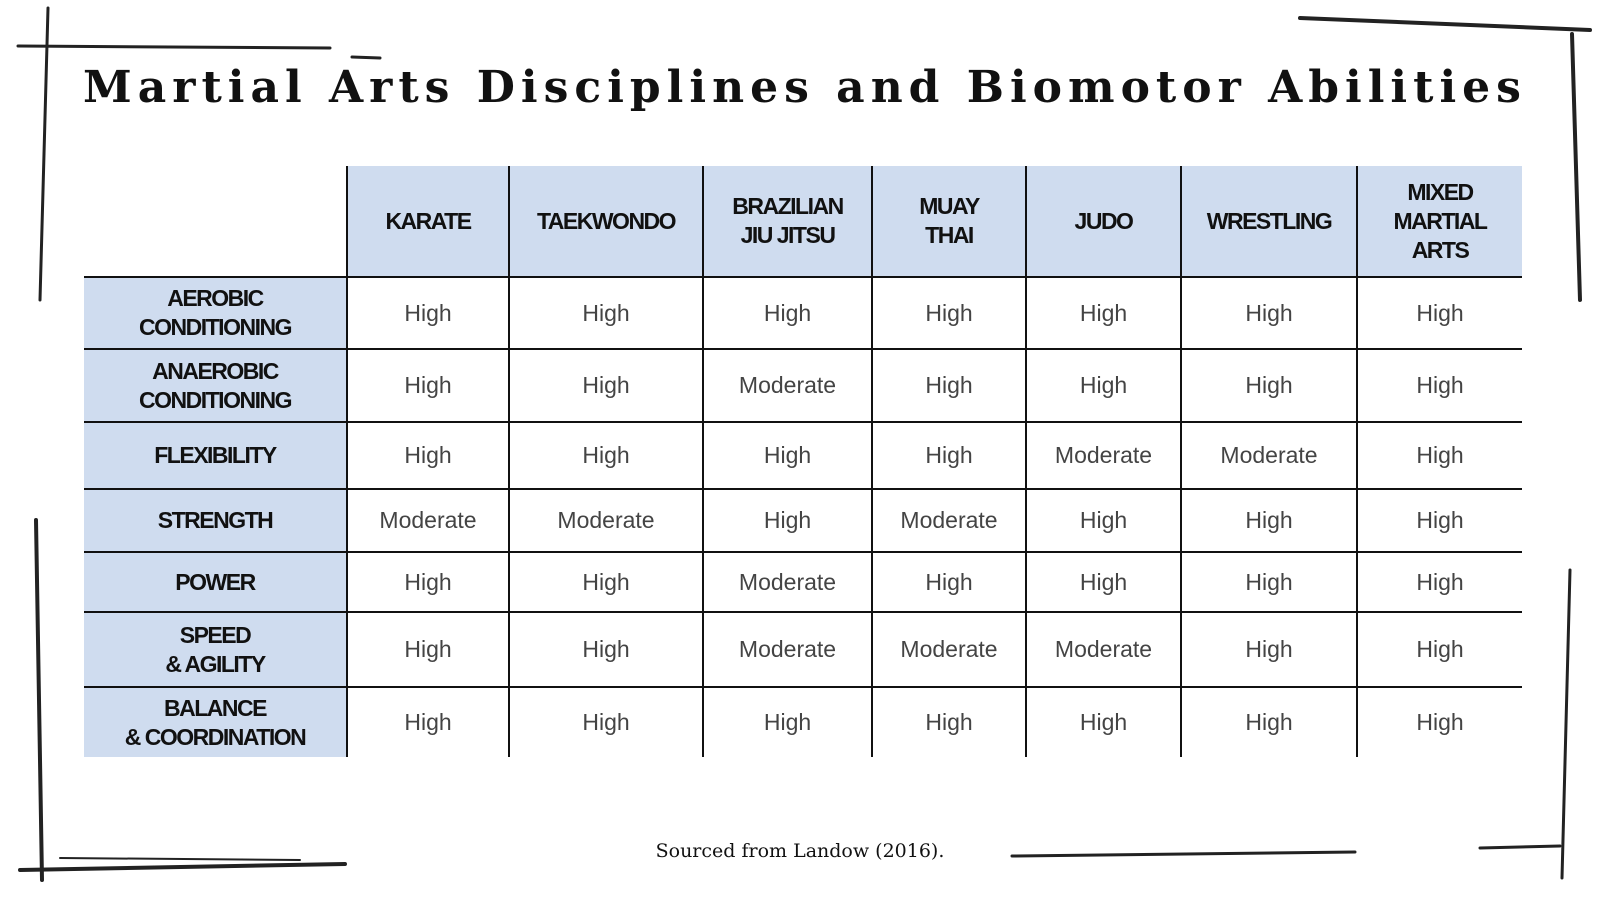 The width and height of the screenshot is (1600, 900). I want to click on text-line: MARTIAL, so click(1440, 220).